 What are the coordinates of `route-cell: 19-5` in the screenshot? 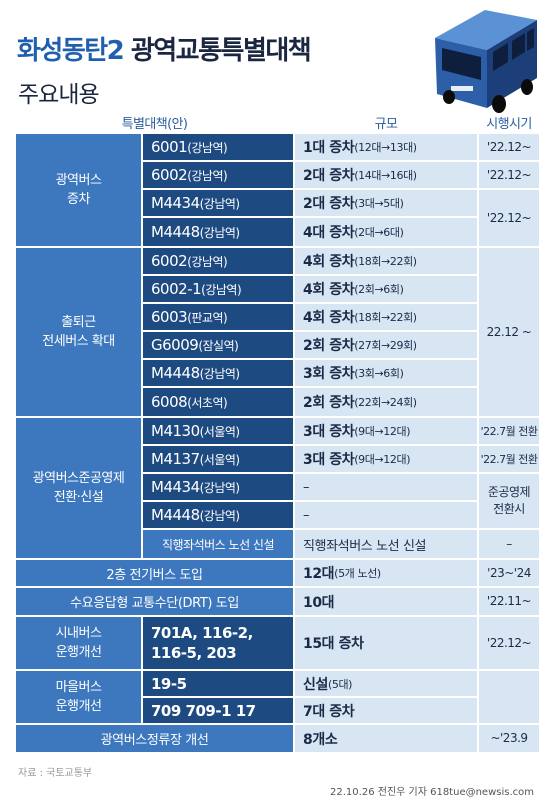 It's located at (218, 683).